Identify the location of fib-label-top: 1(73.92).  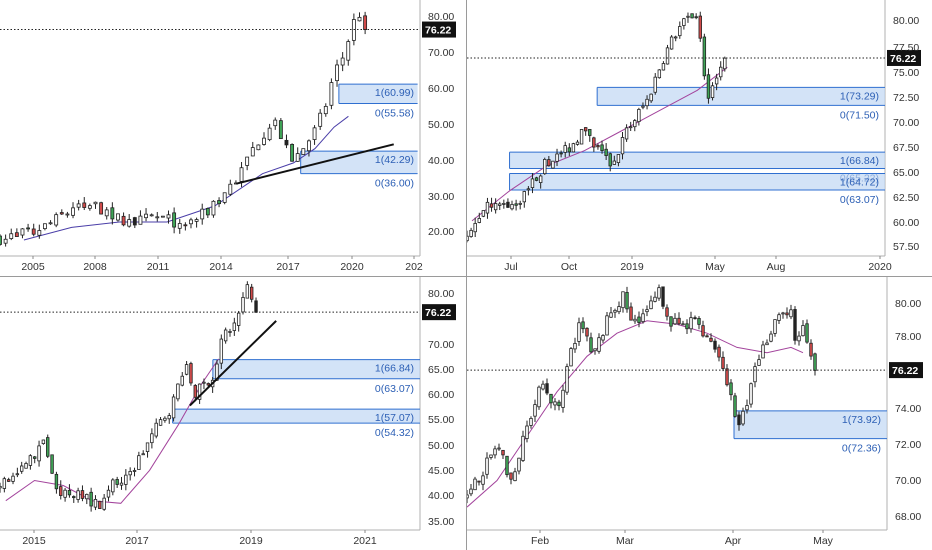
(861, 420).